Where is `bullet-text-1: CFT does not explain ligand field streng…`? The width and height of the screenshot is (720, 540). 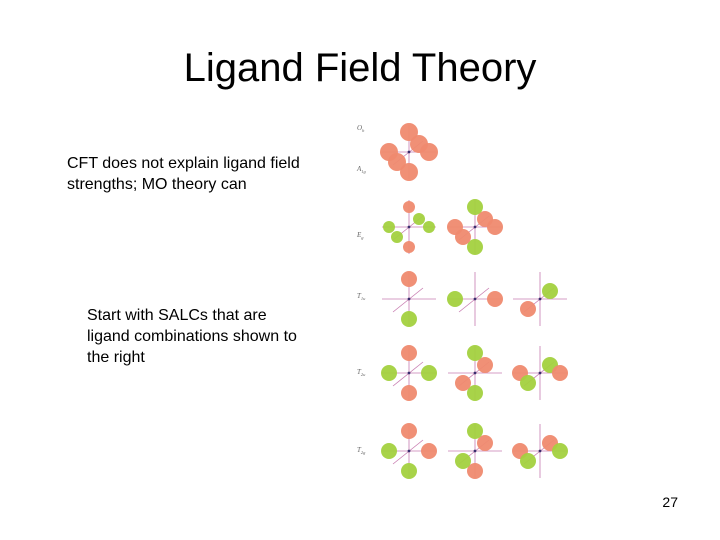 bullet-text-1: CFT does not explain ligand field streng… is located at coordinates (183, 174).